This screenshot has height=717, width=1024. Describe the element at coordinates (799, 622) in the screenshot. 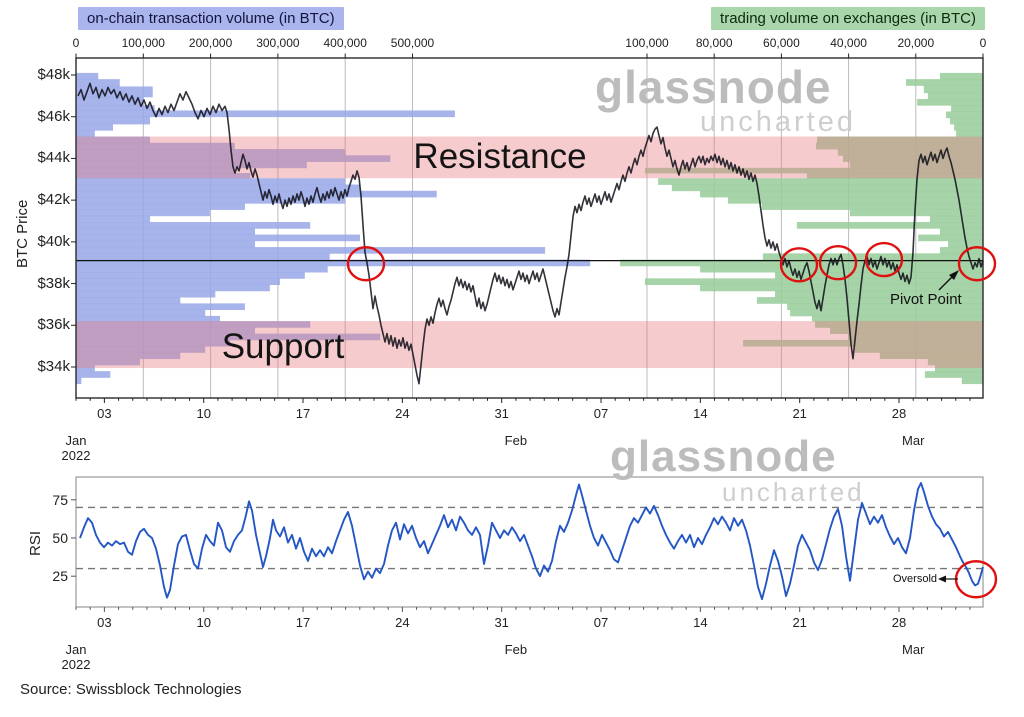

I see `date-tick-rsi: 21` at that location.